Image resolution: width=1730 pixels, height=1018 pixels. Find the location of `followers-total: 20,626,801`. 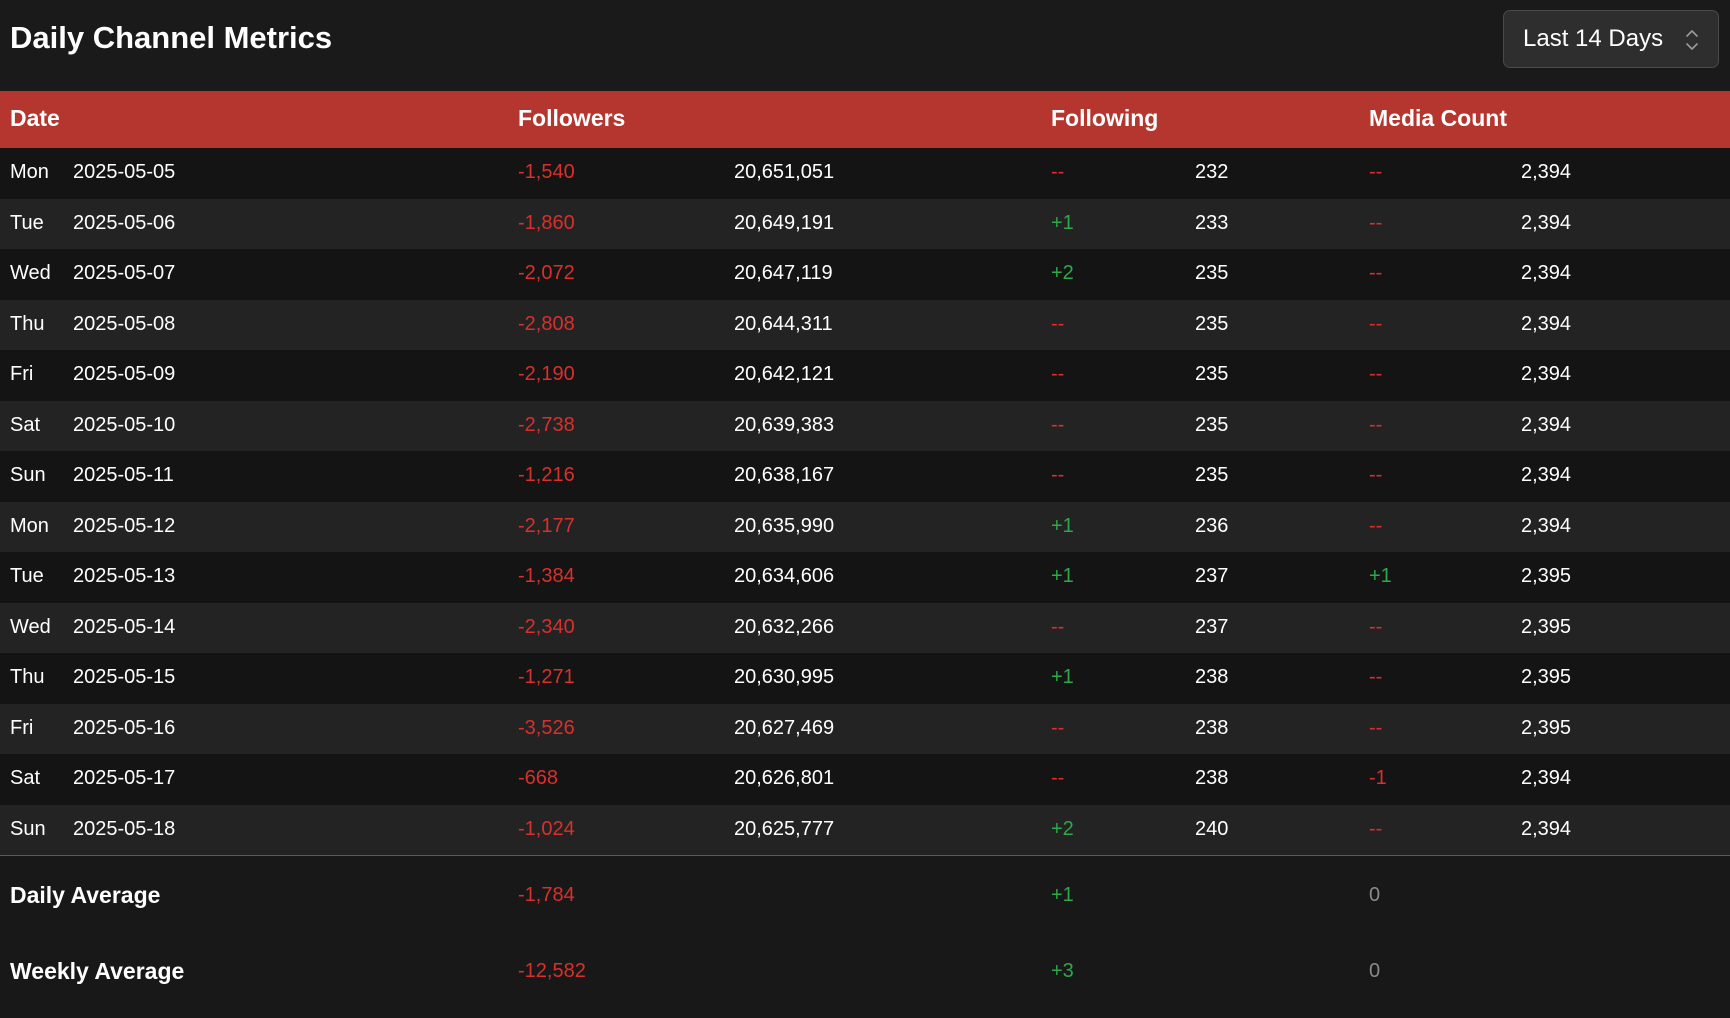

followers-total: 20,626,801 is located at coordinates (784, 778).